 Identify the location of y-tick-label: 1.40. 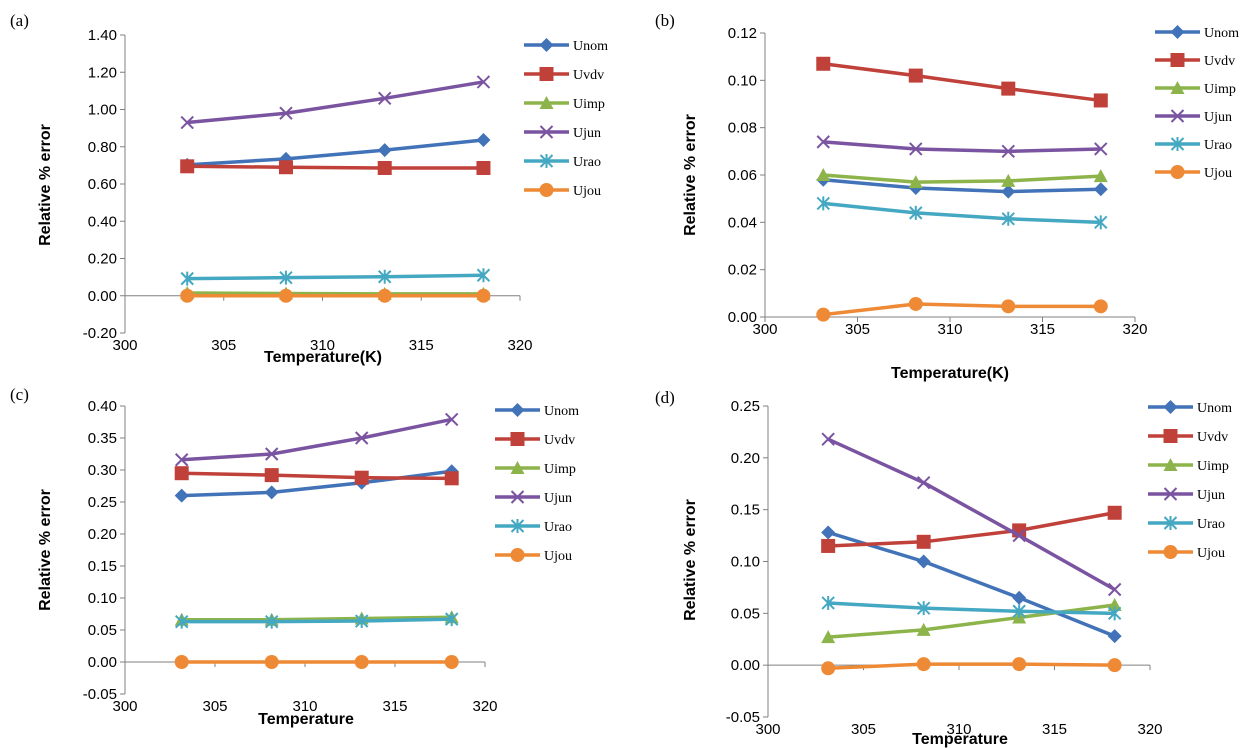
(102, 35).